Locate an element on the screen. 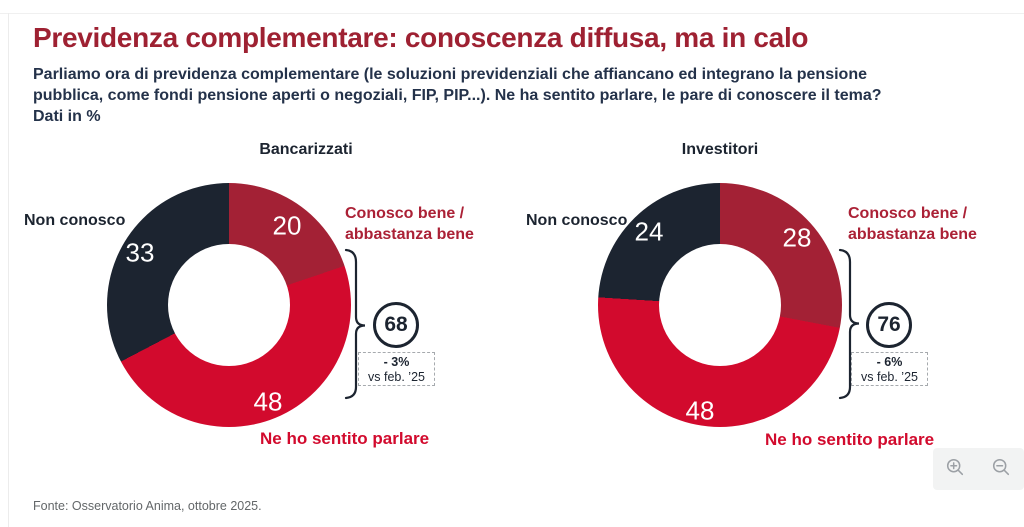  page-left-edge is located at coordinates (8, 270).